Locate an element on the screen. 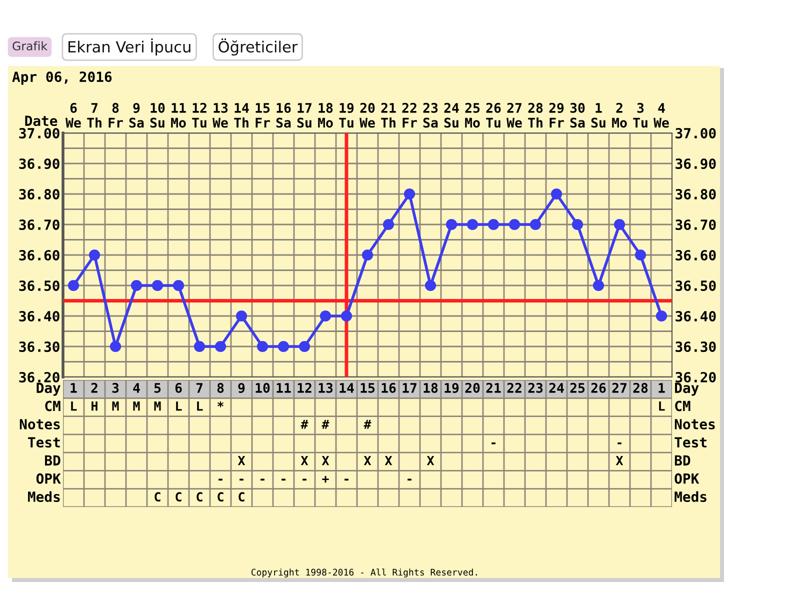 Image resolution: width=800 pixels, height=590 pixels. x-tick-label: 30 Sa is located at coordinates (577, 115).